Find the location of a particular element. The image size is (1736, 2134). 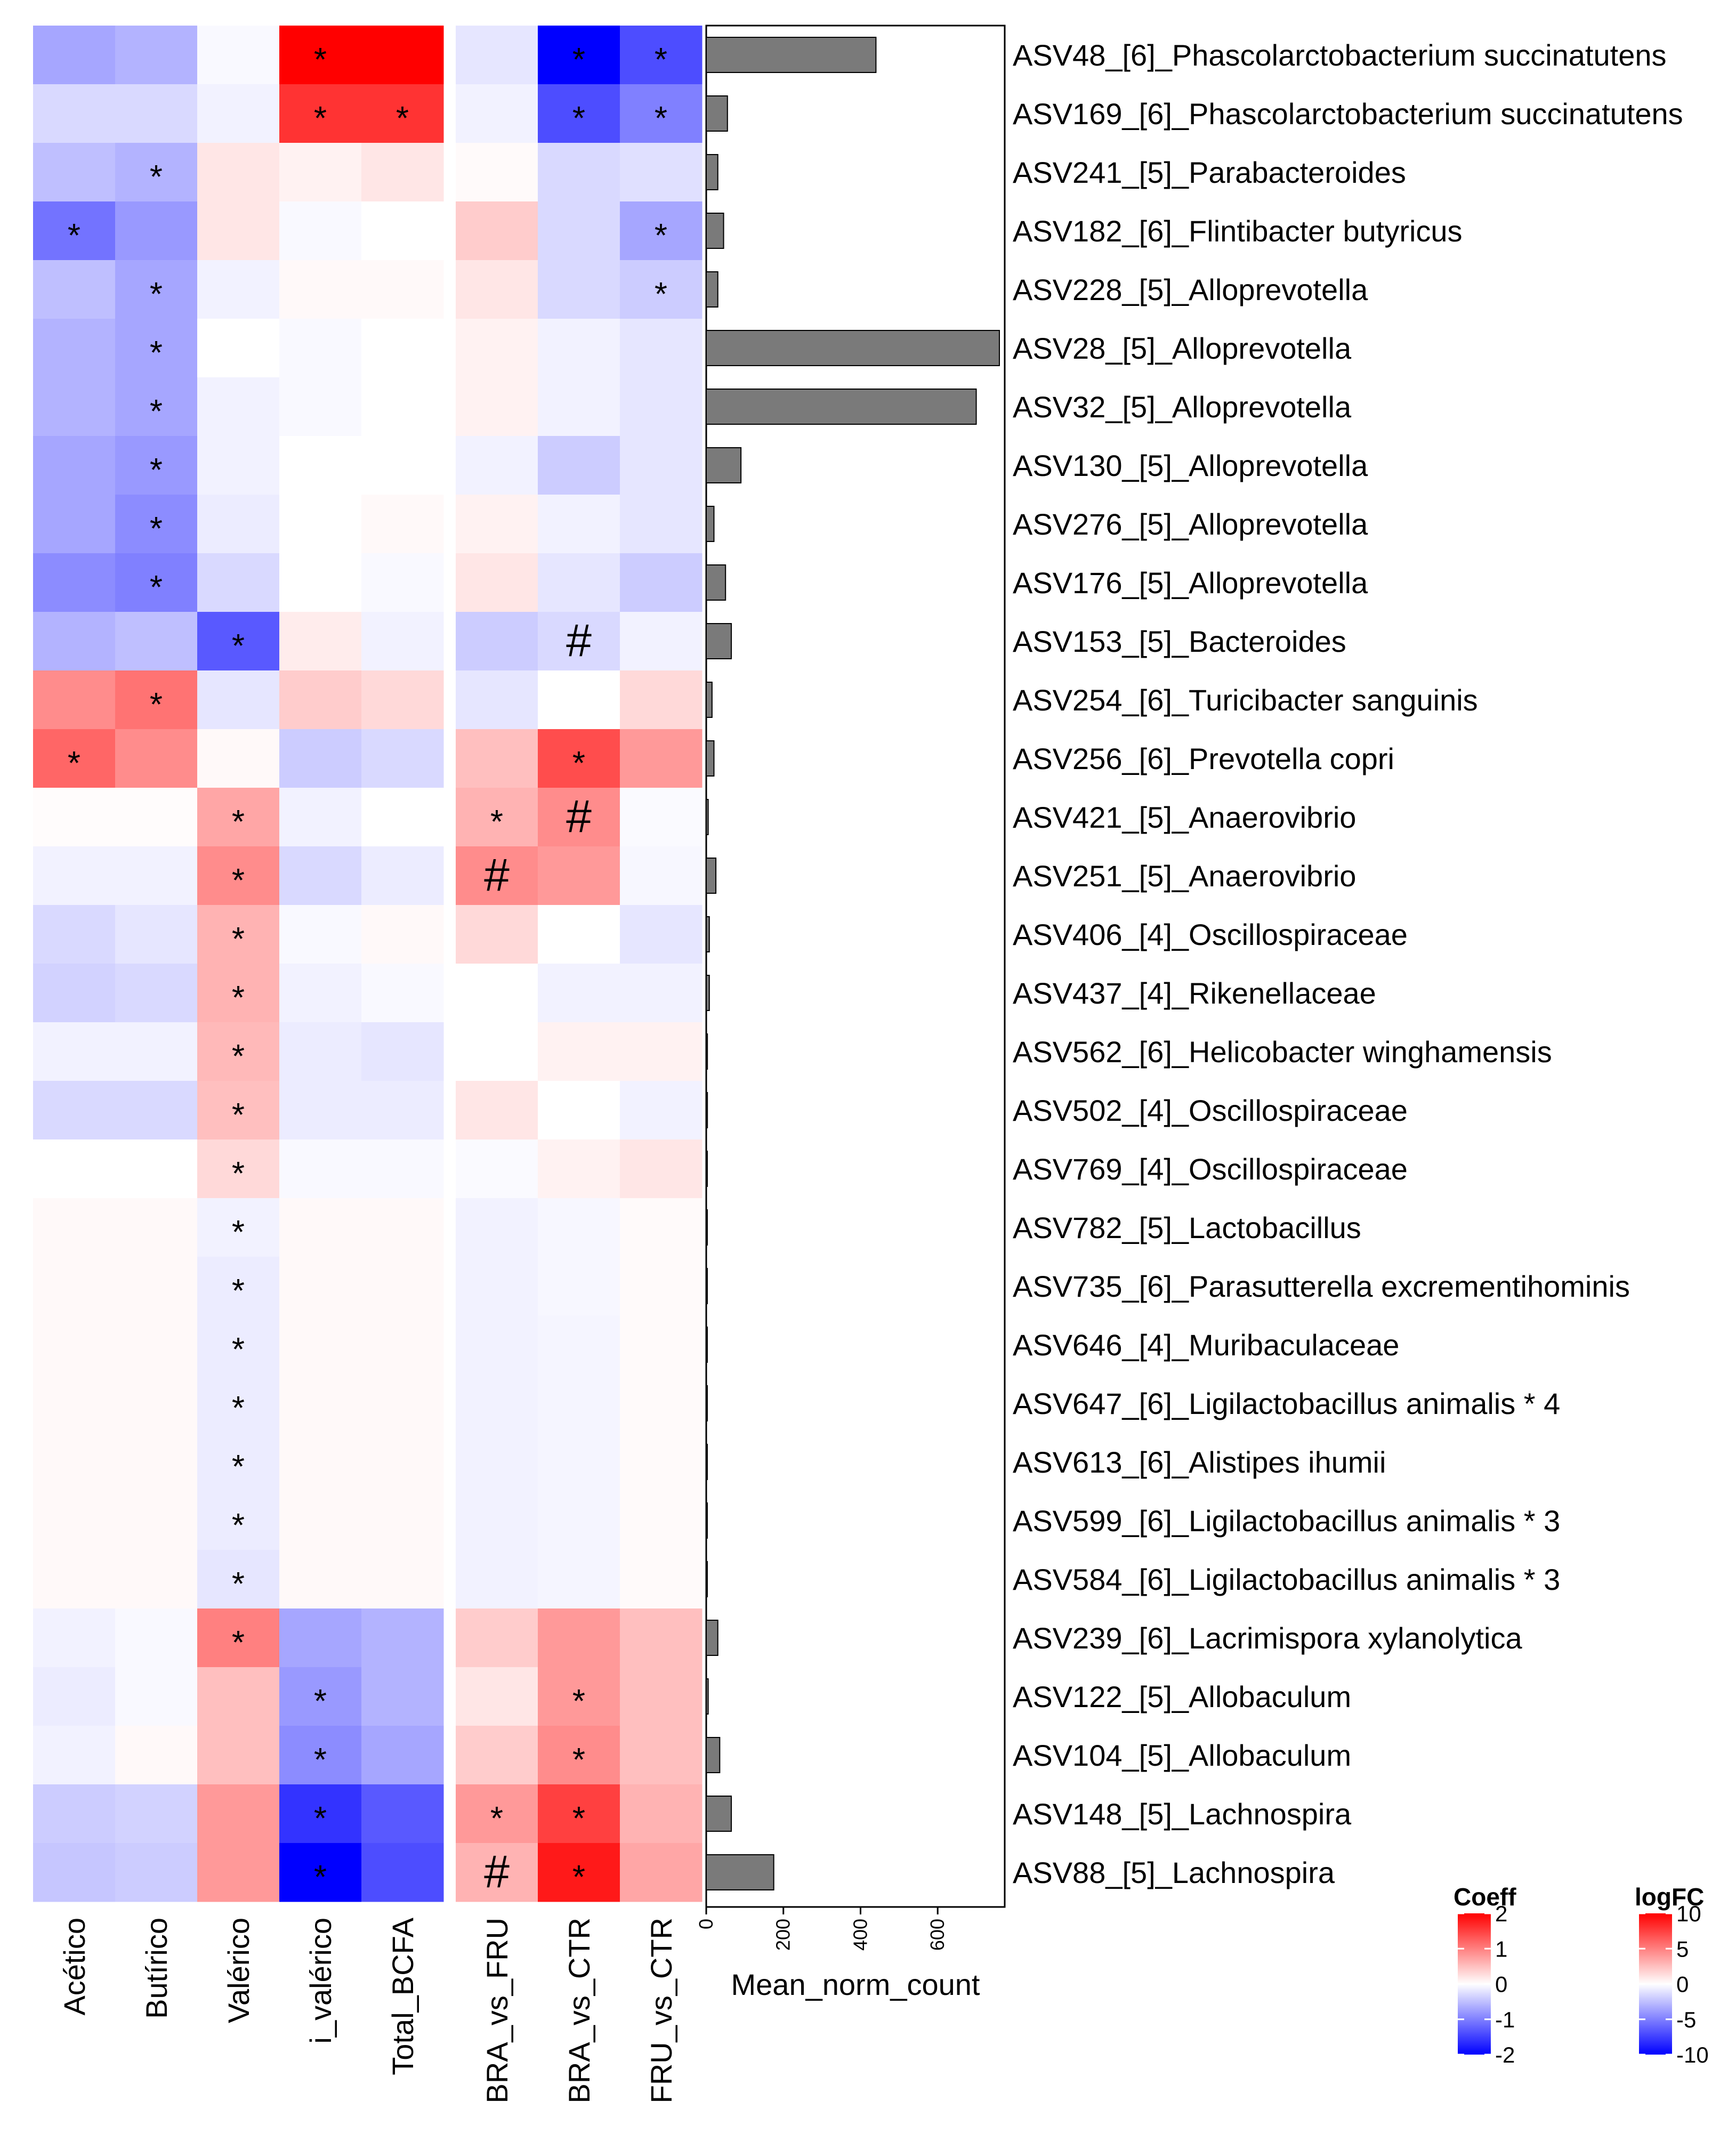

column-label: Butírico is located at coordinates (156, 1968).